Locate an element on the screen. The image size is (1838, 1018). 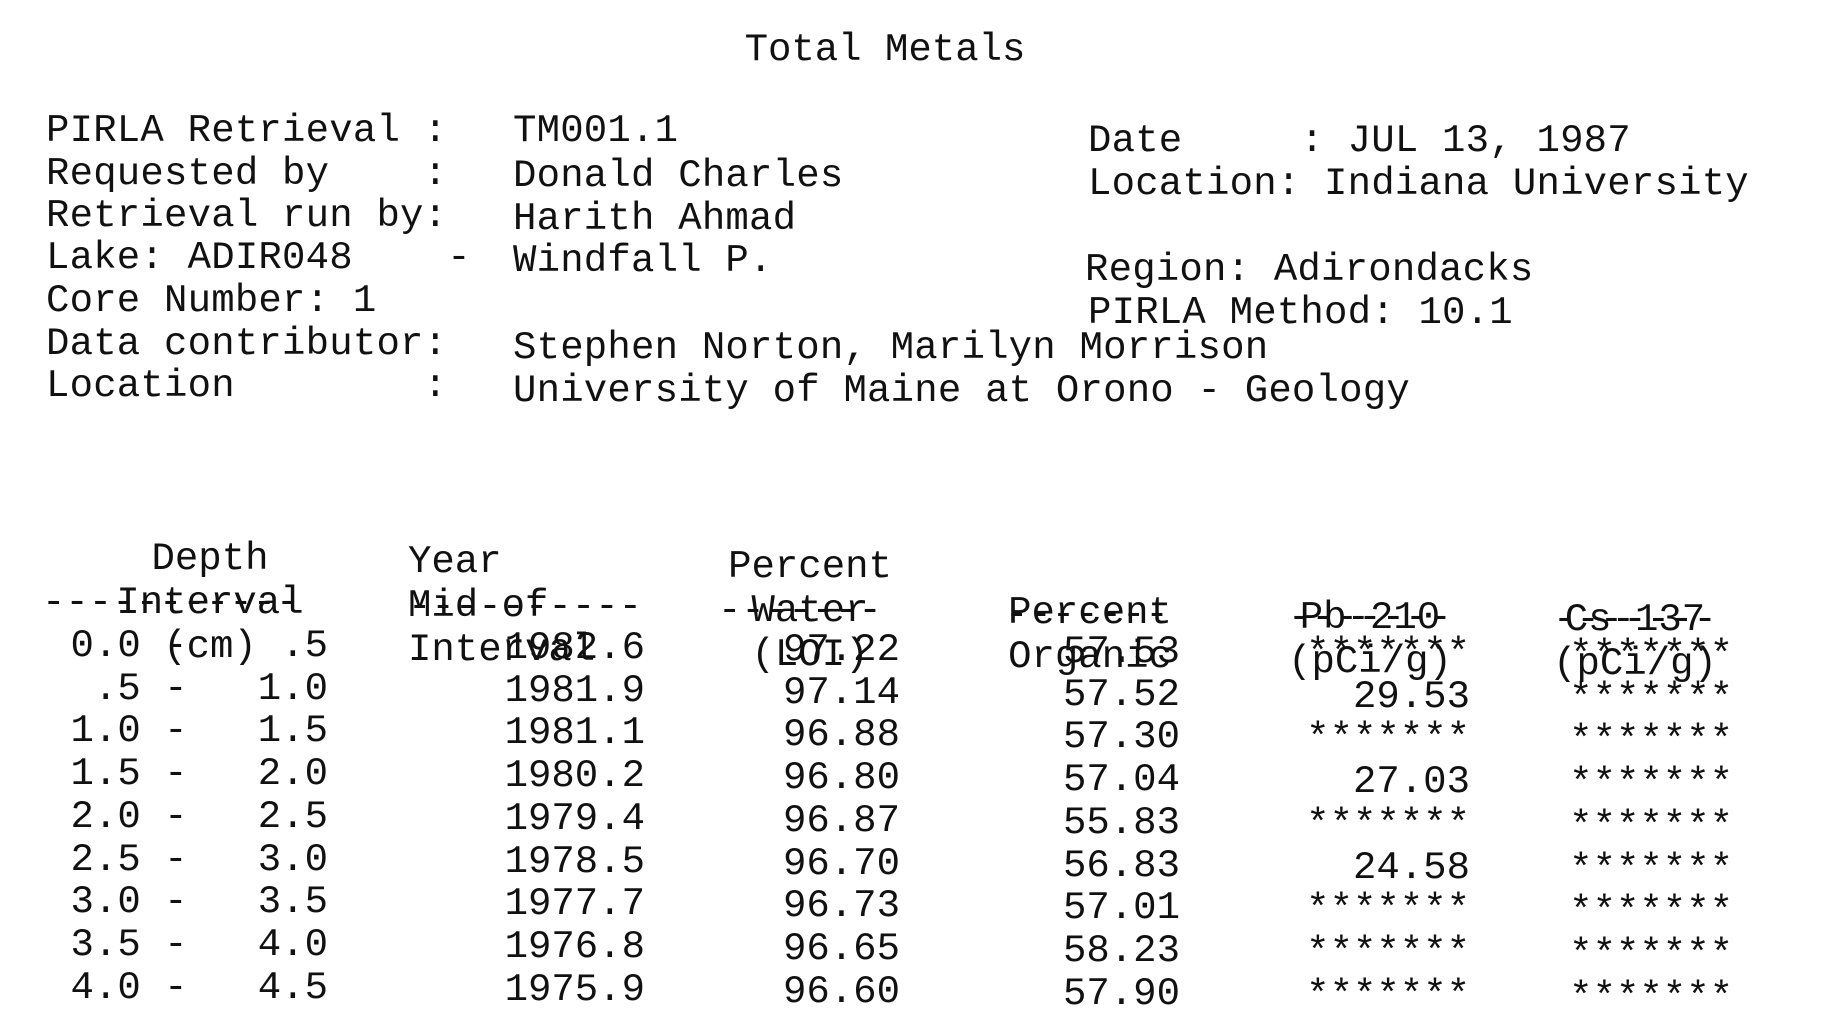
cell-year: 1980.2 is located at coordinates (574, 776).